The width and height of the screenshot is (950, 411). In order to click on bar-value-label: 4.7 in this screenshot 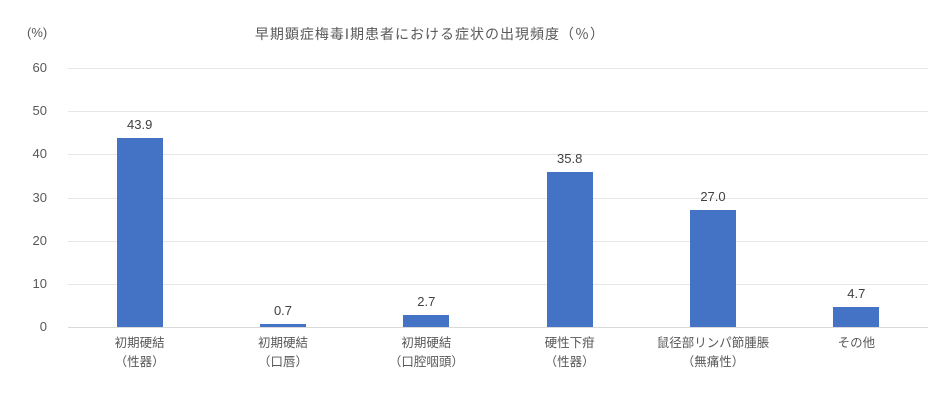, I will do `click(856, 293)`.